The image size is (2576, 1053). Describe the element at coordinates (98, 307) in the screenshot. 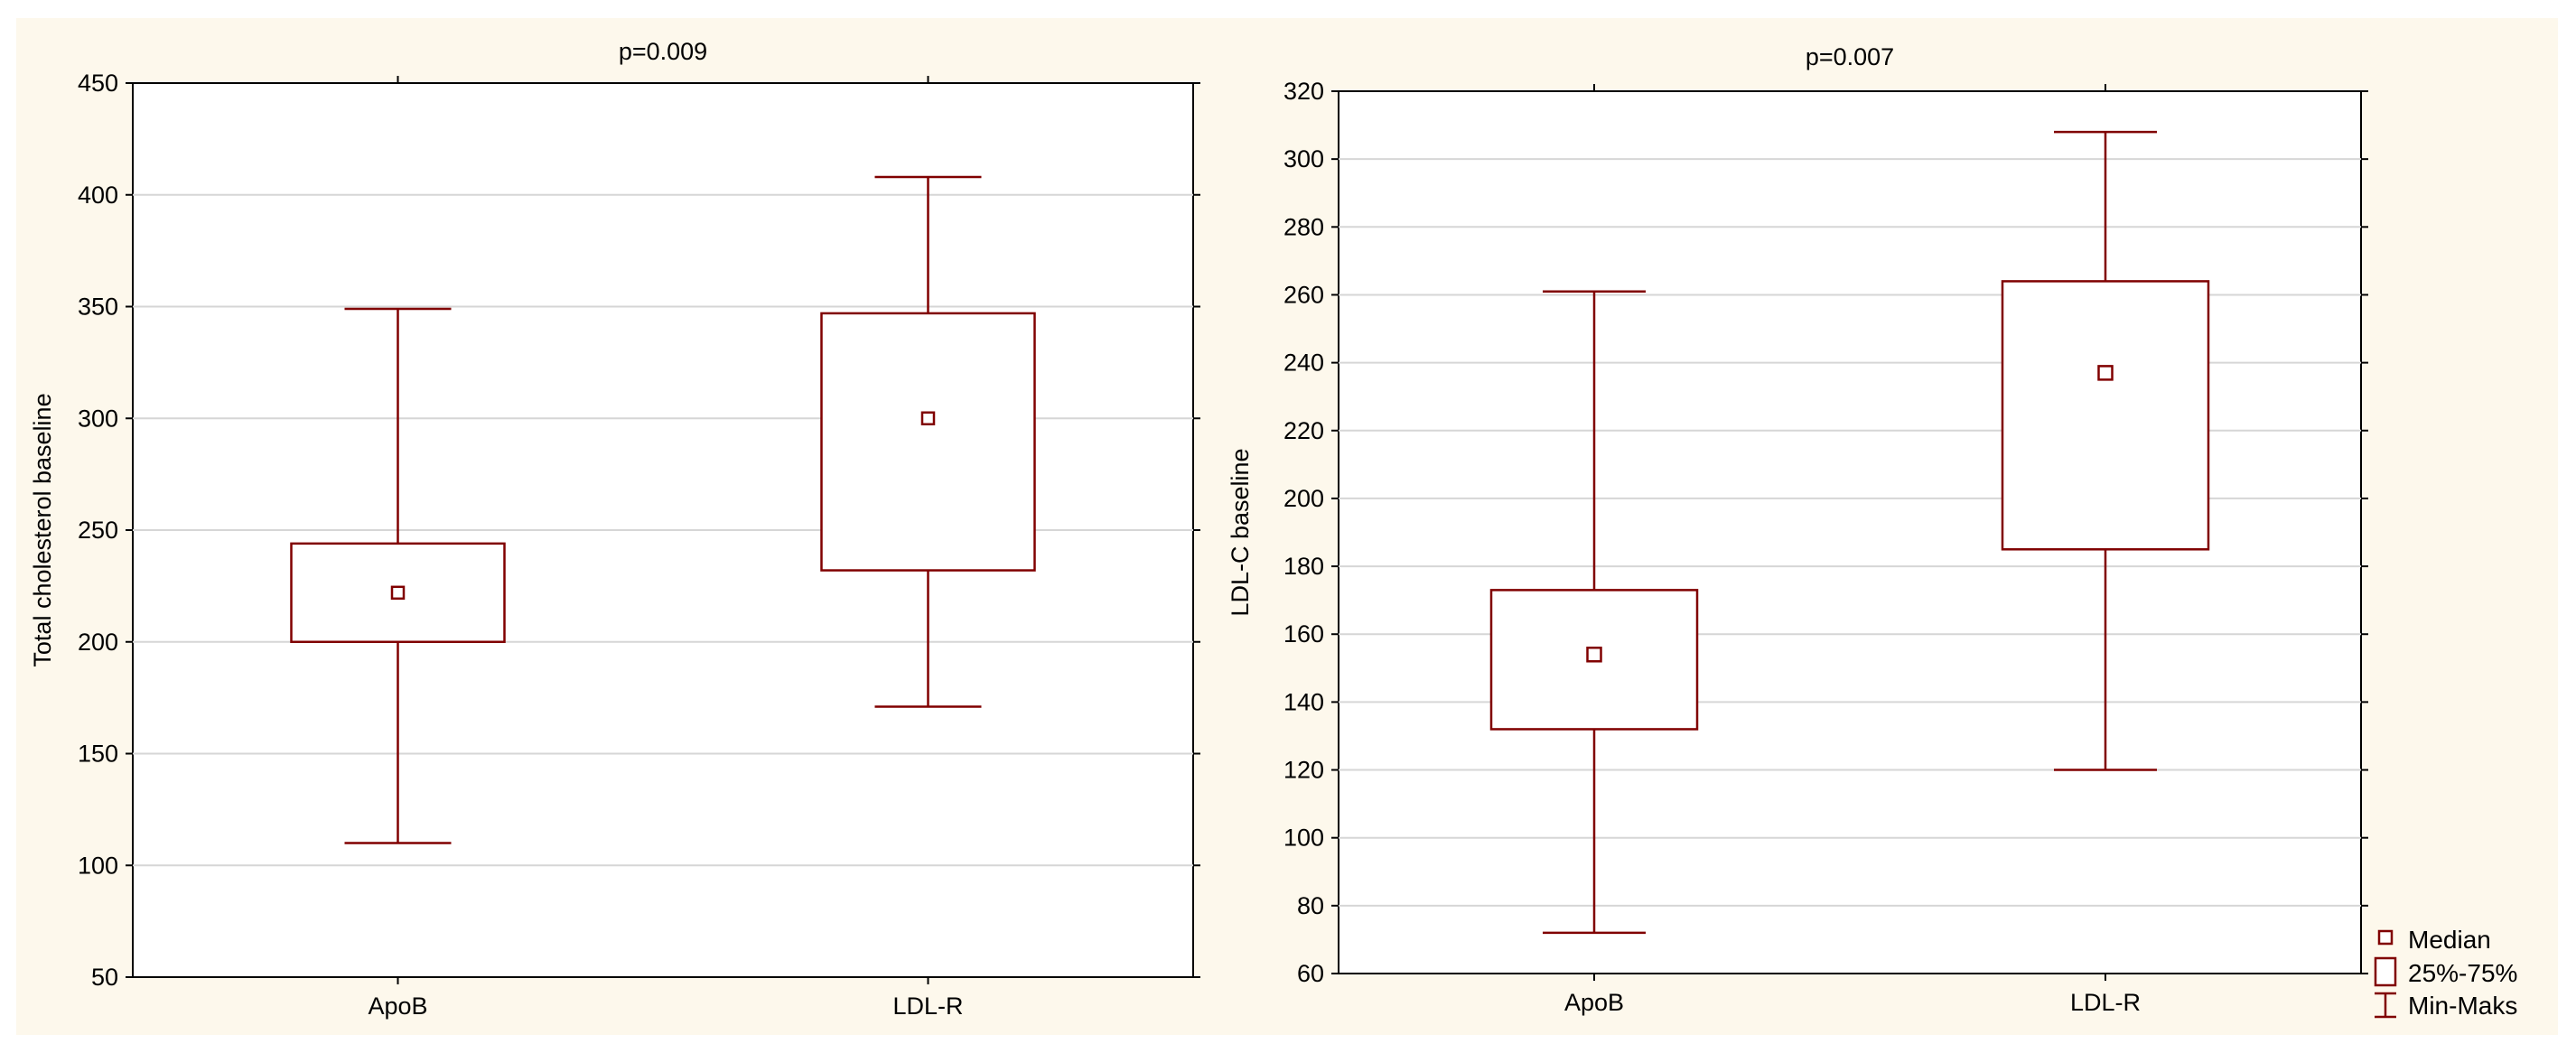

I see `y-tick-label: 350` at that location.